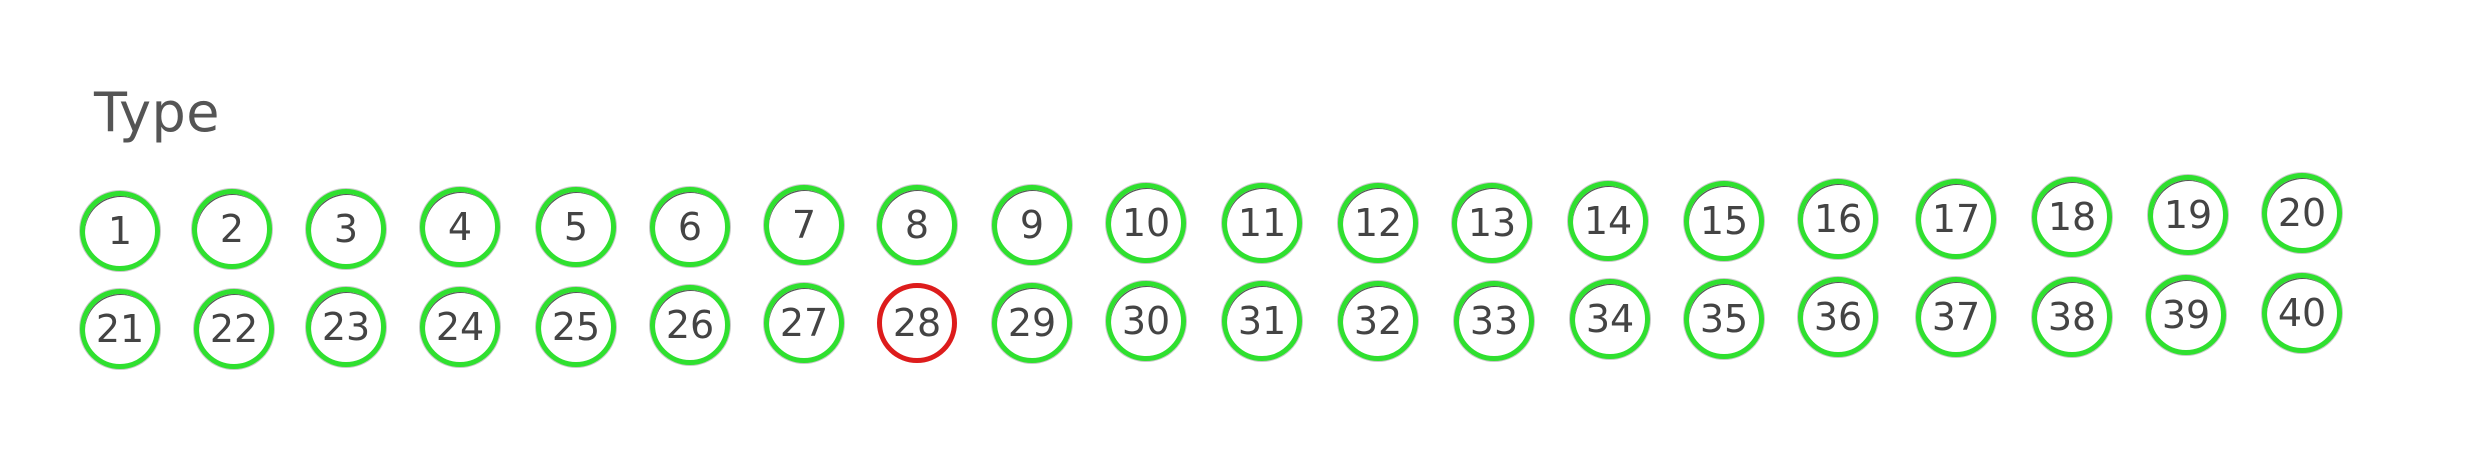 This screenshot has width=2480, height=457. I want to click on bubble-label: 39, so click(2186, 315).